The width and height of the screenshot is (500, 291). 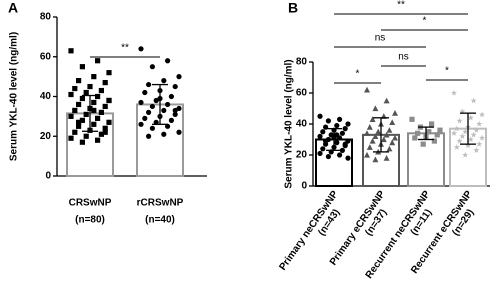 I want to click on y-tick-label: 80, so click(x=302, y=62).